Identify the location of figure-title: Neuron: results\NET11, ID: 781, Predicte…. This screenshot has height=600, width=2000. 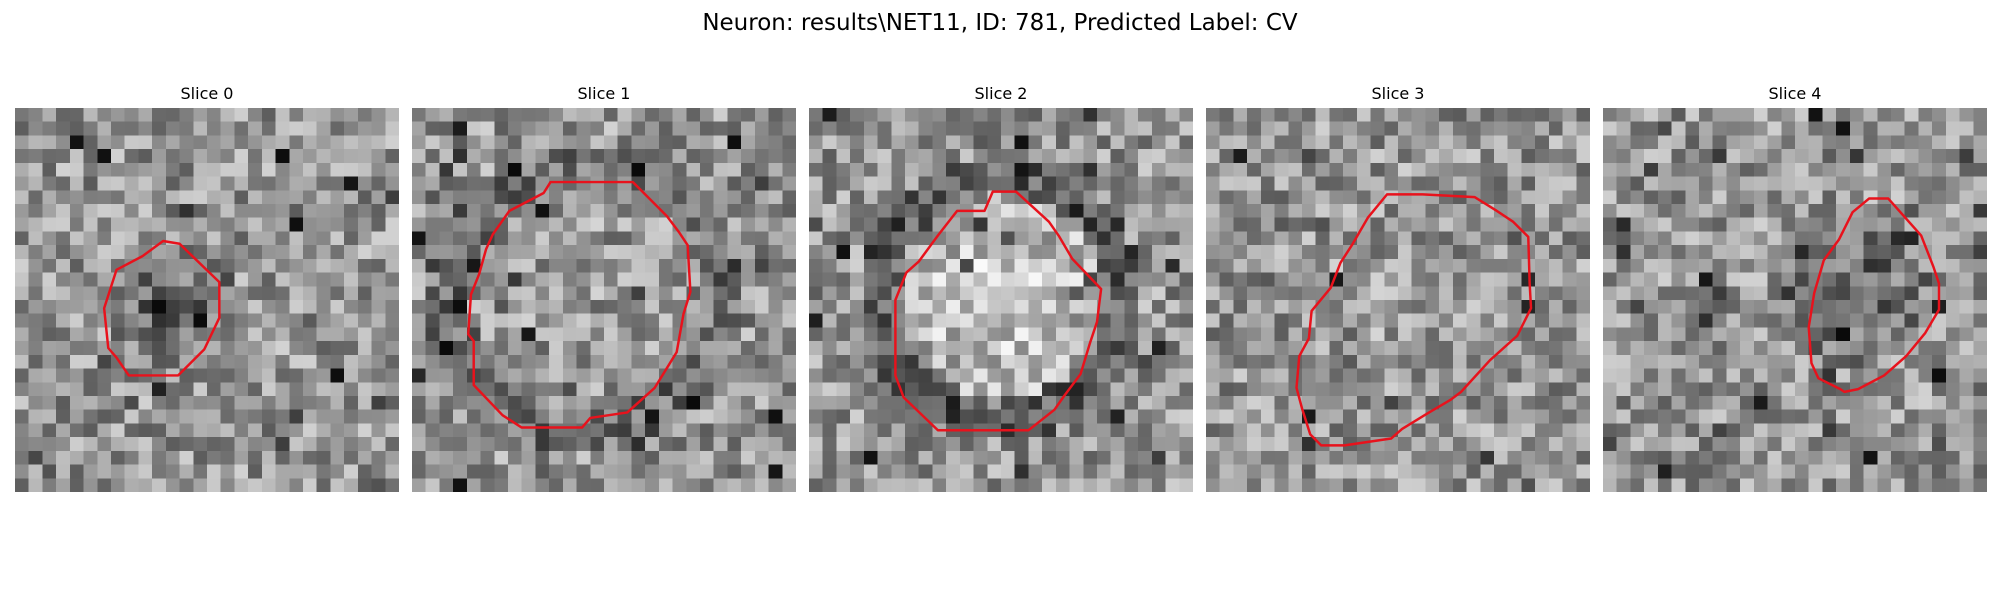
(1000, 23).